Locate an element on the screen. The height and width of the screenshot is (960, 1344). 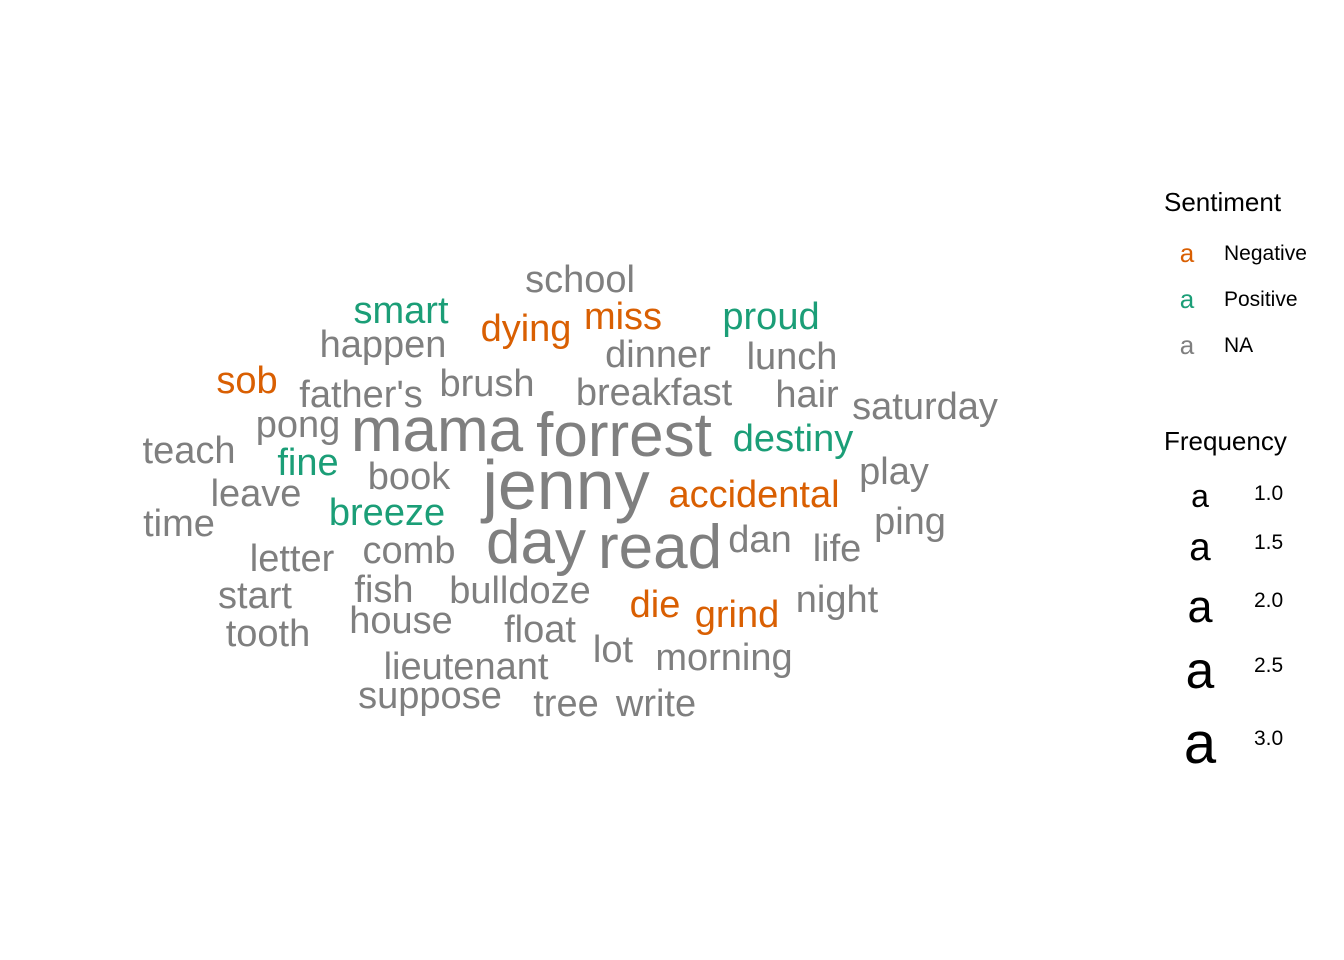
word-grind: grind is located at coordinates (737, 615).